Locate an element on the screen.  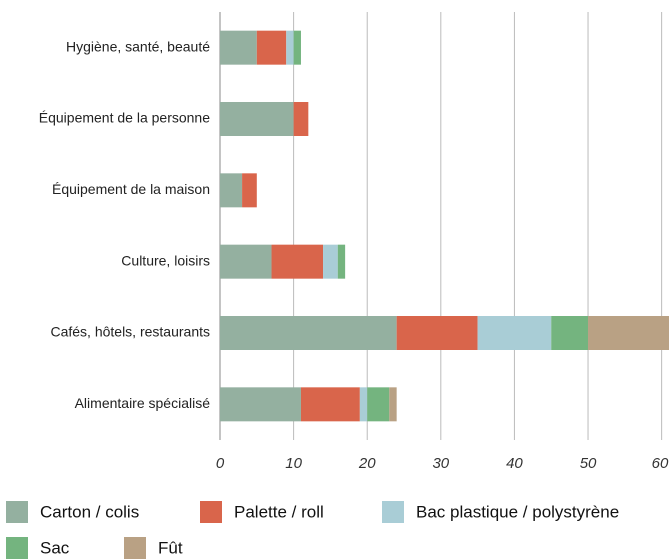
y-tick-label: Équipement de la personne is located at coordinates (124, 118).